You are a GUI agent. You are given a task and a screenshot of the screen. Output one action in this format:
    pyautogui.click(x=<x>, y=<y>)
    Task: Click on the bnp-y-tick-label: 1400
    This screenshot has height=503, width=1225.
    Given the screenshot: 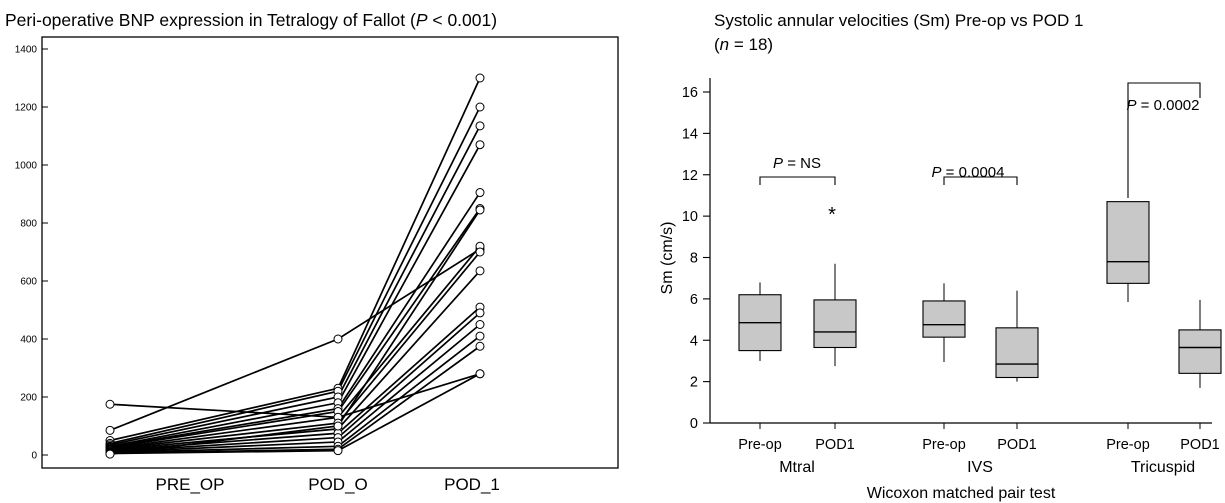 What is the action you would take?
    pyautogui.click(x=26, y=50)
    